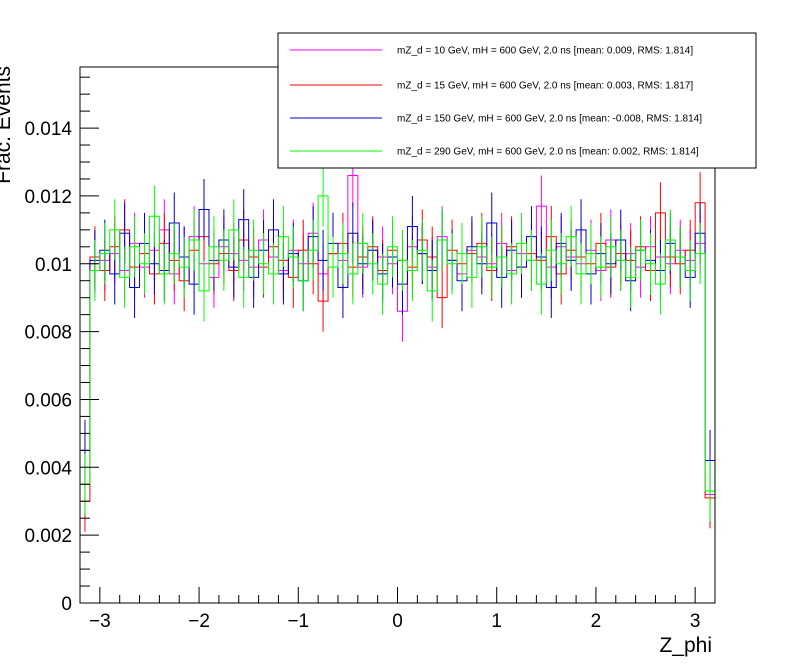 The image size is (796, 672). Describe the element at coordinates (48, 536) in the screenshot. I see `y-tick-label: 0.002` at that location.